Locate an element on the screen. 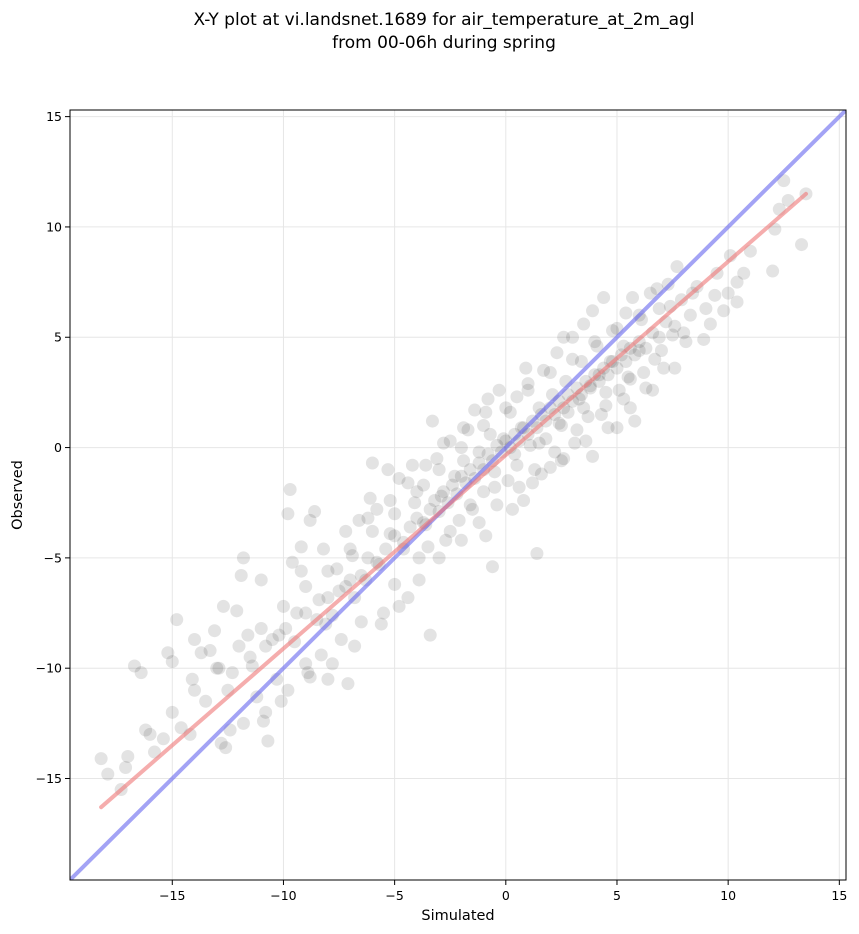  x-axis-label: Simulated is located at coordinates (457, 916).